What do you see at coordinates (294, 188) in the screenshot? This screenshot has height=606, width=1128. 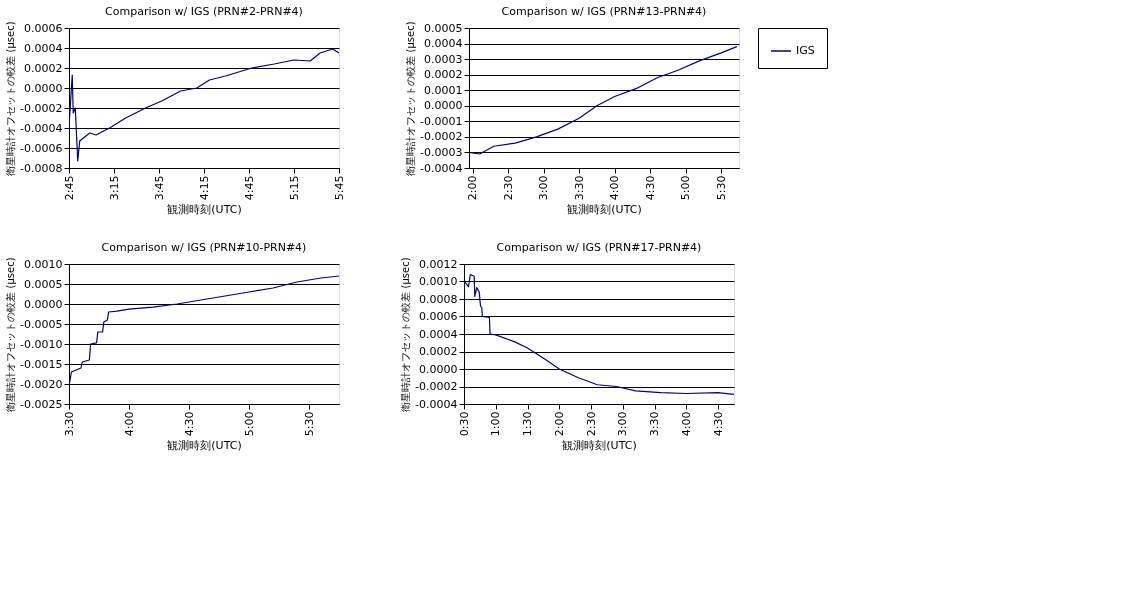 I see `x-tick-label: 5:15` at bounding box center [294, 188].